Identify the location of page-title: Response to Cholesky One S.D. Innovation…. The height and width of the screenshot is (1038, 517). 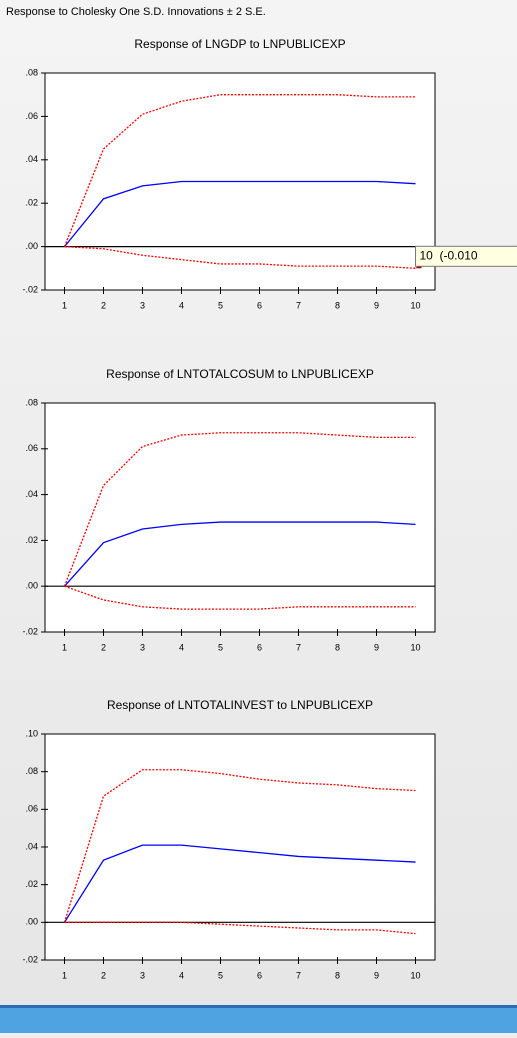
(136, 12).